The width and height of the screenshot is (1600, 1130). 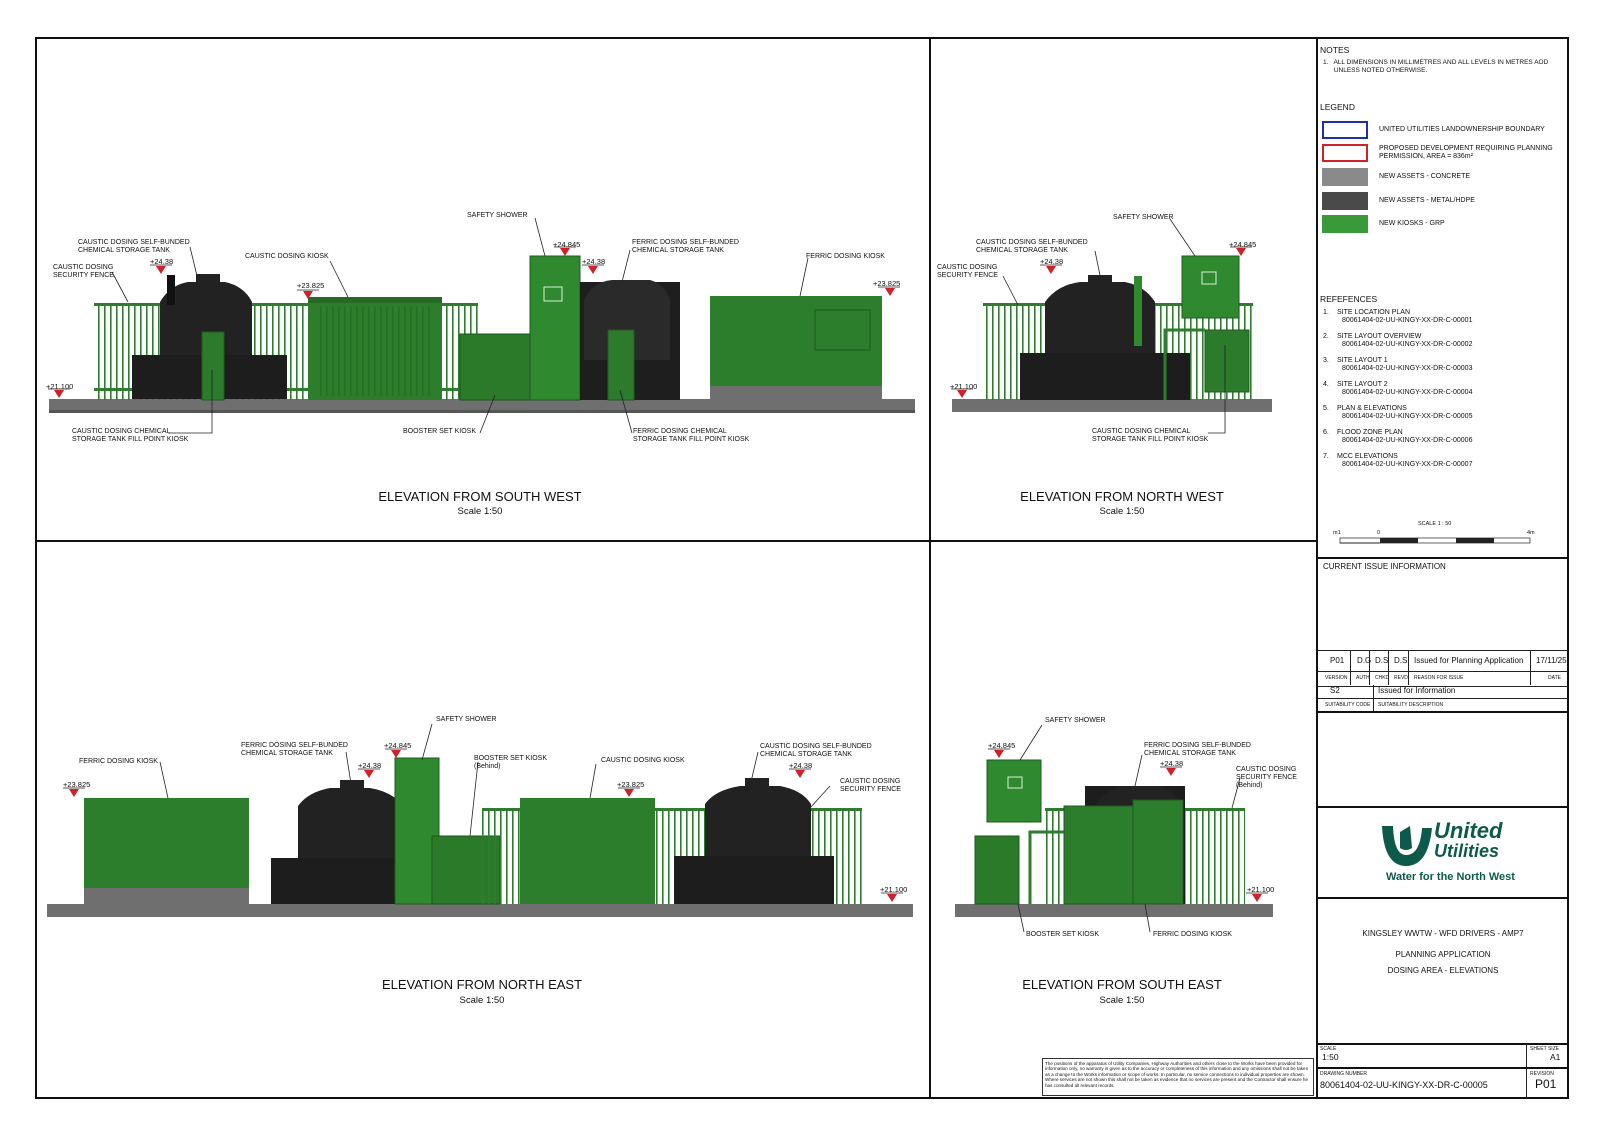 I want to click on legend-heading: LEGEND, so click(x=1337, y=107).